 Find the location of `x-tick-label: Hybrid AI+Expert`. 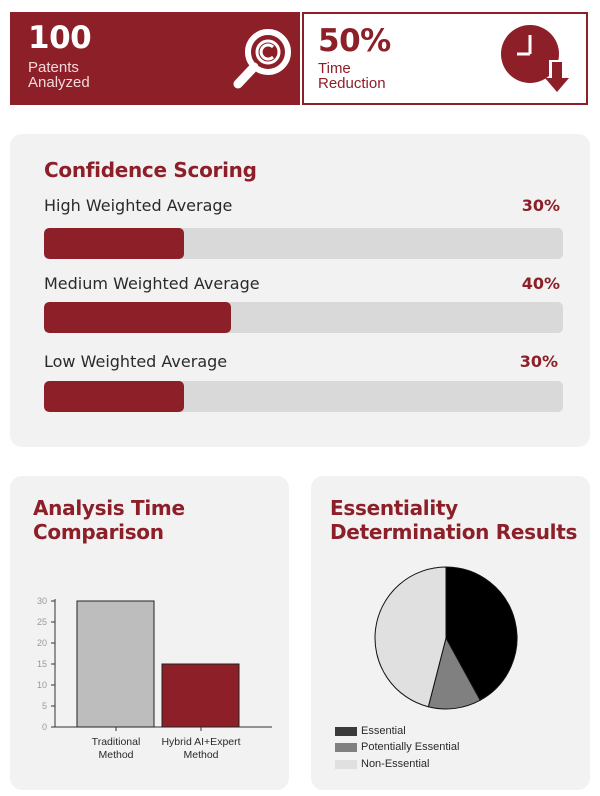

x-tick-label: Hybrid AI+Expert is located at coordinates (200, 742).